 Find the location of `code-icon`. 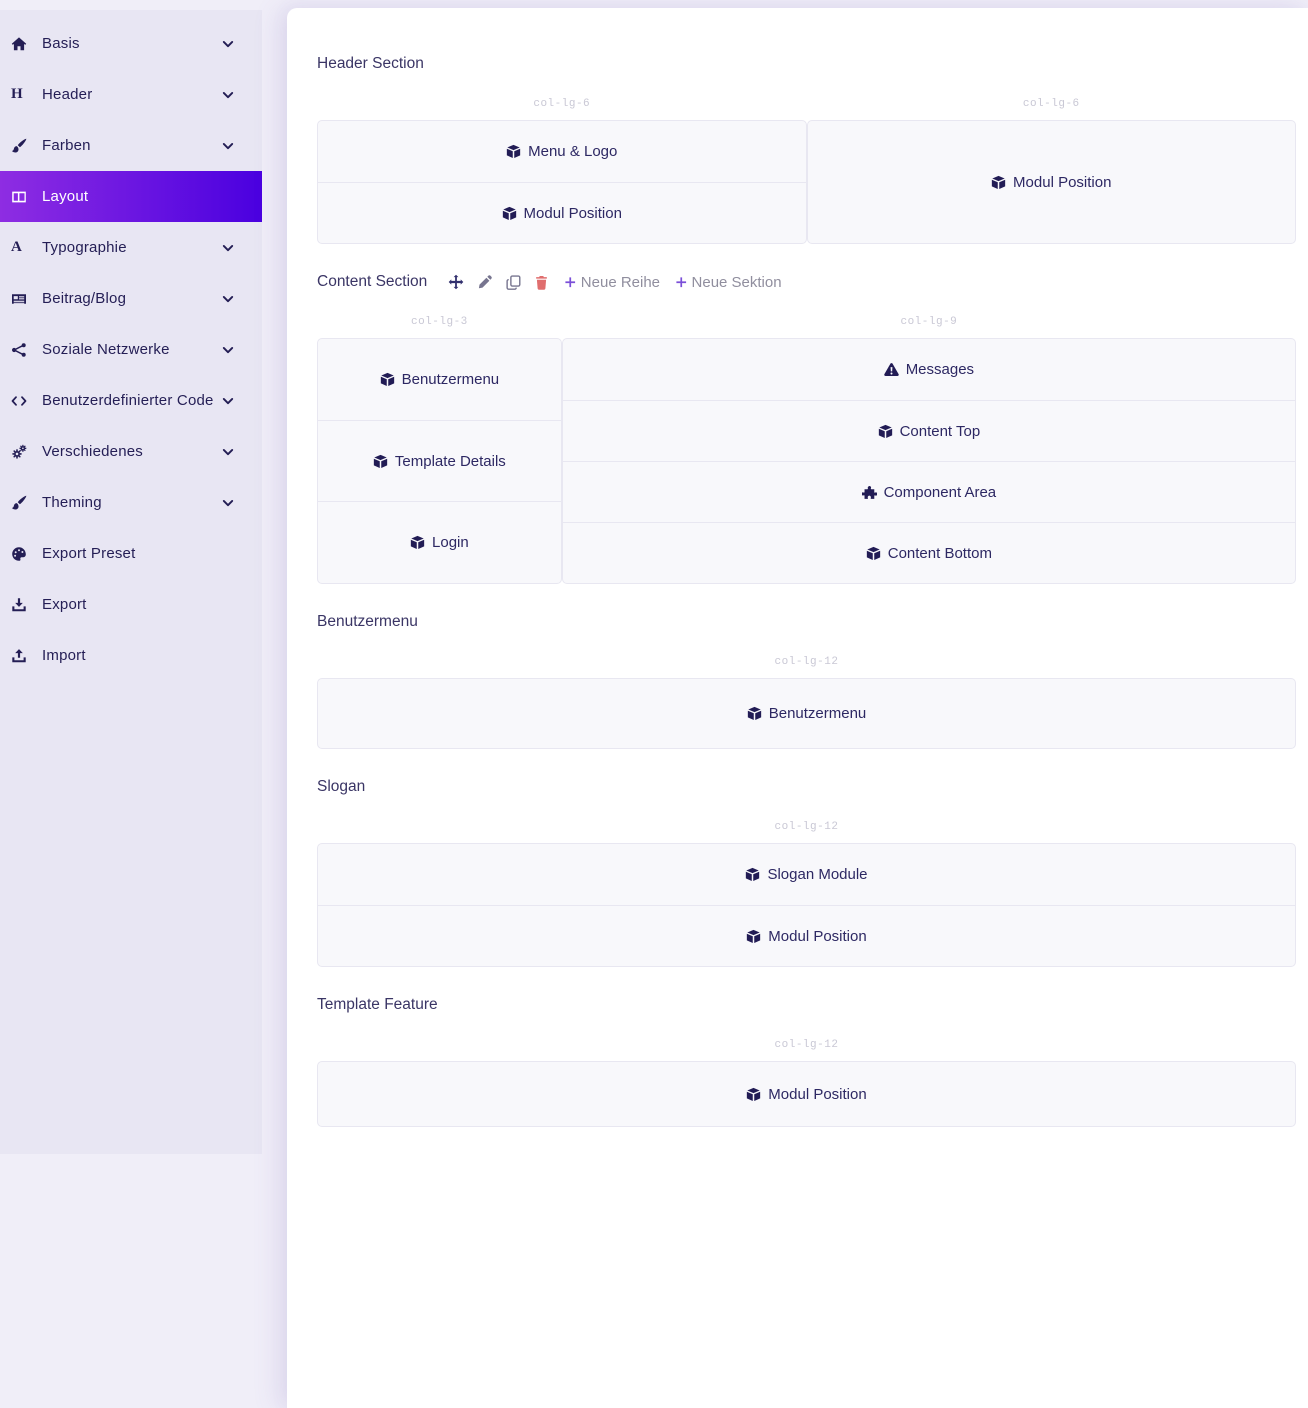

code-icon is located at coordinates (23, 401).